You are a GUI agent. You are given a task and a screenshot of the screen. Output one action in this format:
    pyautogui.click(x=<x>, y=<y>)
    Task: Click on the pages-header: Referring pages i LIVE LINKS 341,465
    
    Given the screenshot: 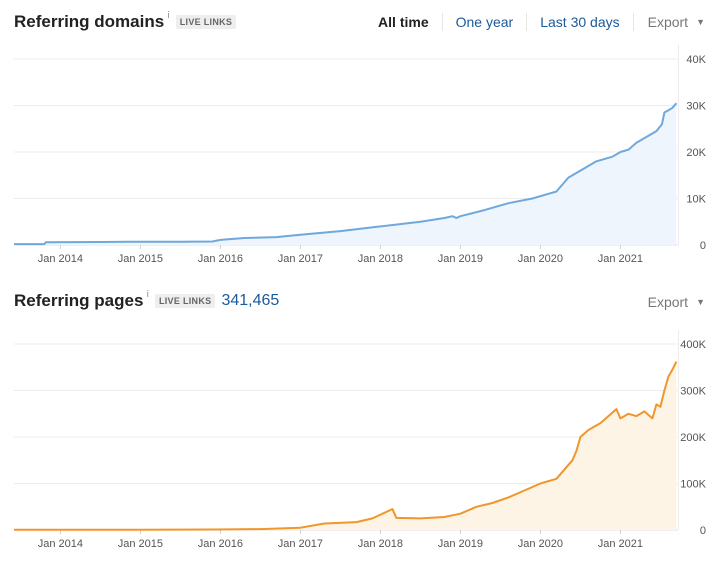 What is the action you would take?
    pyautogui.click(x=146, y=301)
    